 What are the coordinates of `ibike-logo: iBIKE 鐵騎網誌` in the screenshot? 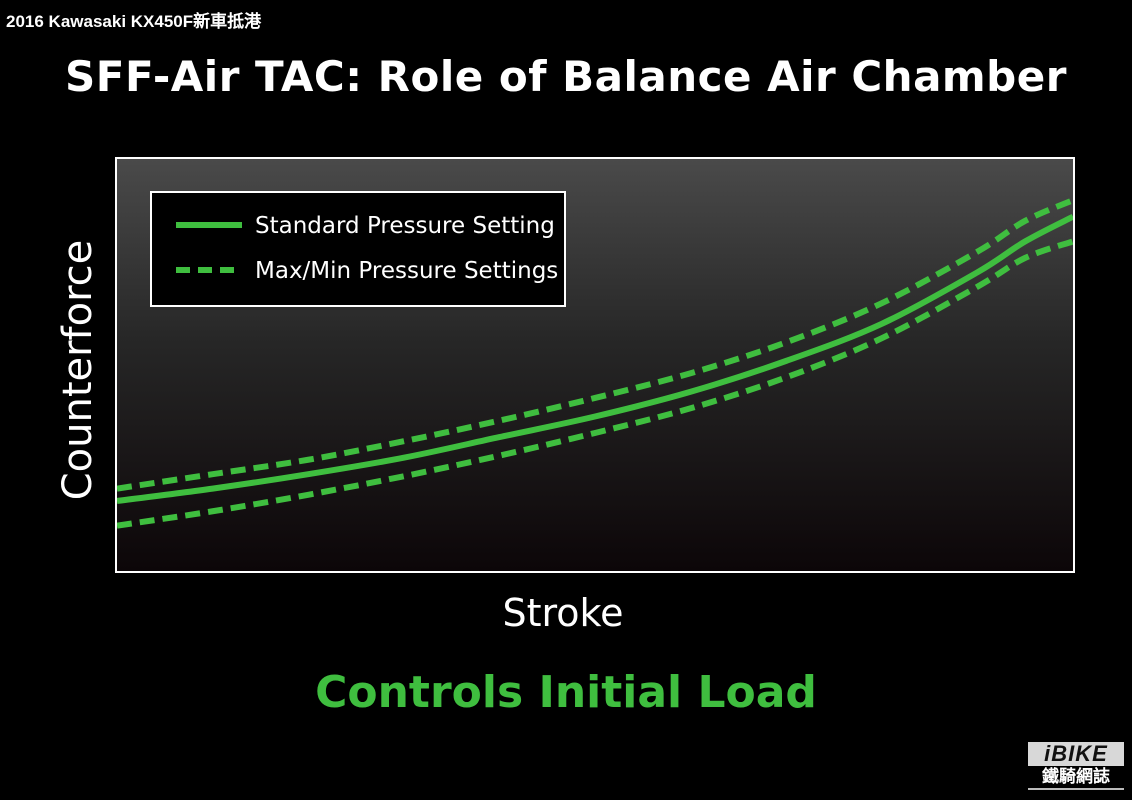 It's located at (1076, 768).